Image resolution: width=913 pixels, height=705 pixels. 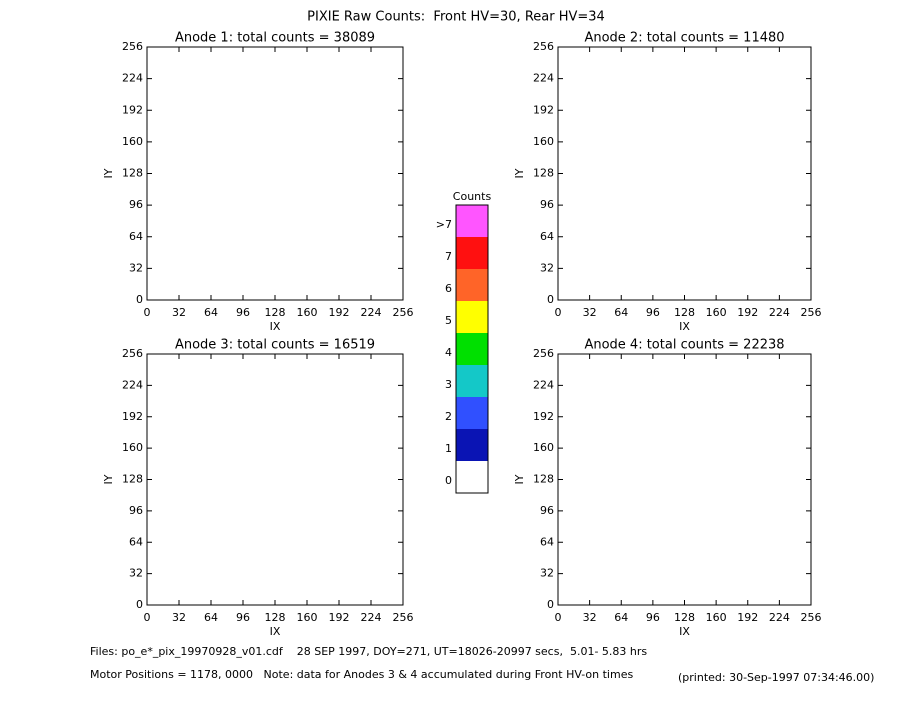 What do you see at coordinates (448, 416) in the screenshot?
I see `colorbar-label: 2` at bounding box center [448, 416].